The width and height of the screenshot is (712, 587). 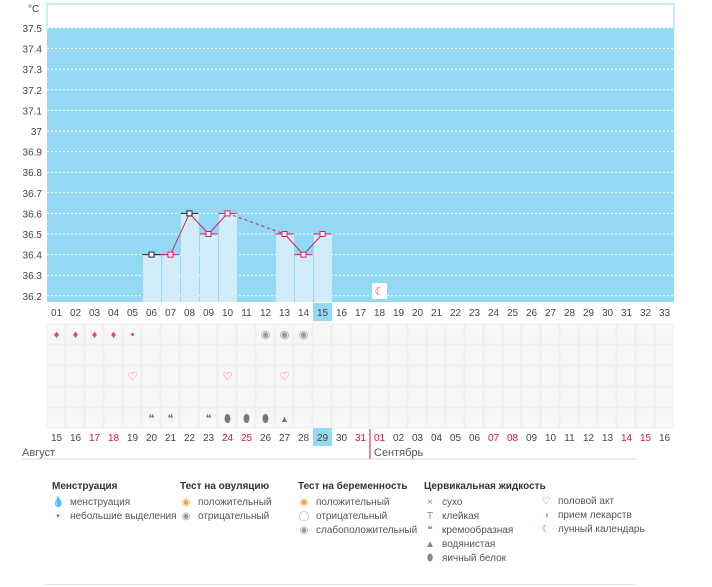 I want to click on day-number: 05, so click(x=133, y=313).